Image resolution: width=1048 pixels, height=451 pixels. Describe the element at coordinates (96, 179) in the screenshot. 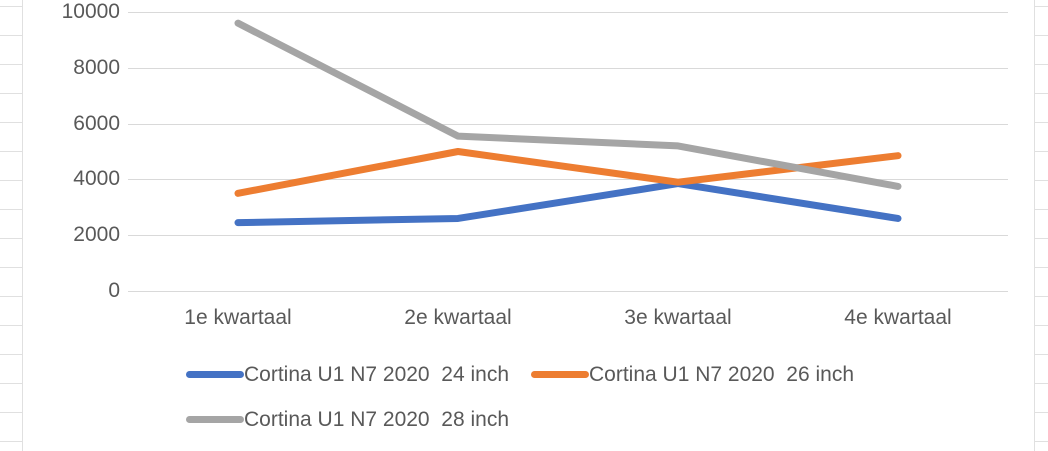

I see `y-axis-tick-label: 4000` at that location.